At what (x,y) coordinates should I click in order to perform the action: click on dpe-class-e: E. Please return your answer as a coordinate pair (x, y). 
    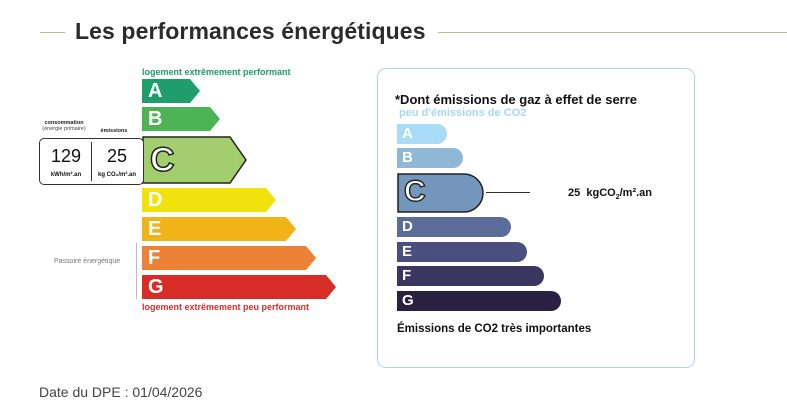
    Looking at the image, I should click on (219, 229).